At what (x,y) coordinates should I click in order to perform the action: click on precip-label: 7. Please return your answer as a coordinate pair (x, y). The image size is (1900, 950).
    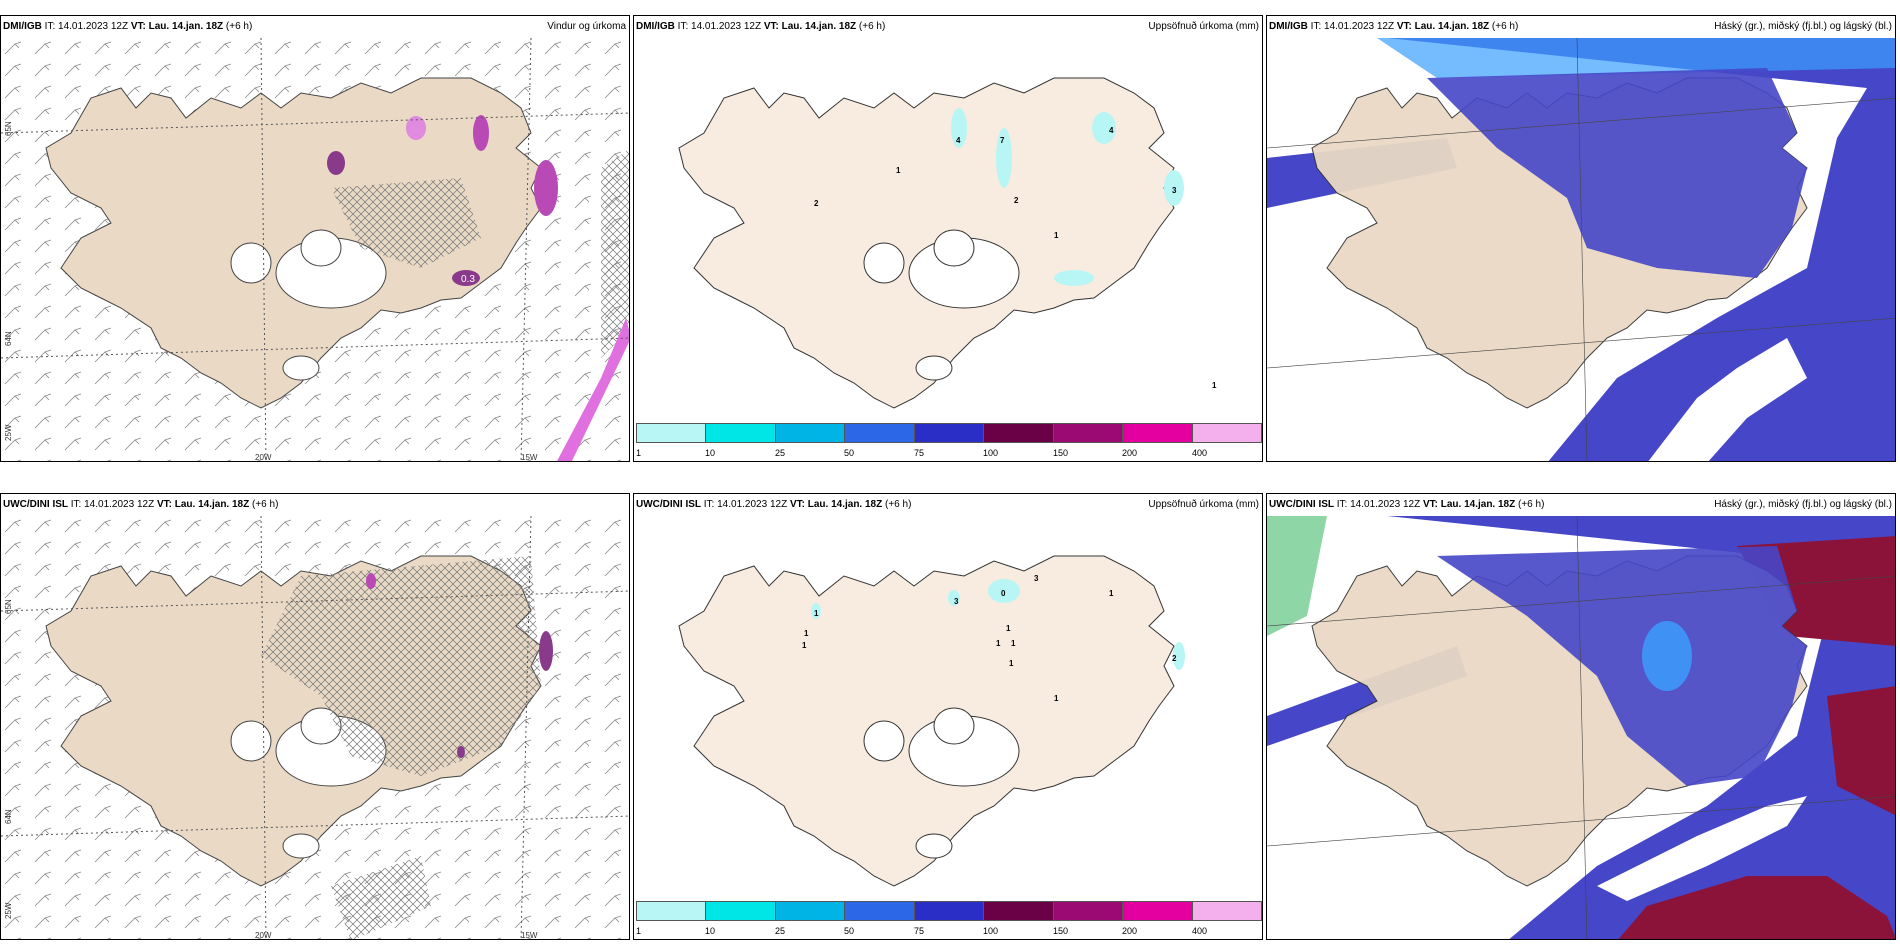
    Looking at the image, I should click on (1002, 140).